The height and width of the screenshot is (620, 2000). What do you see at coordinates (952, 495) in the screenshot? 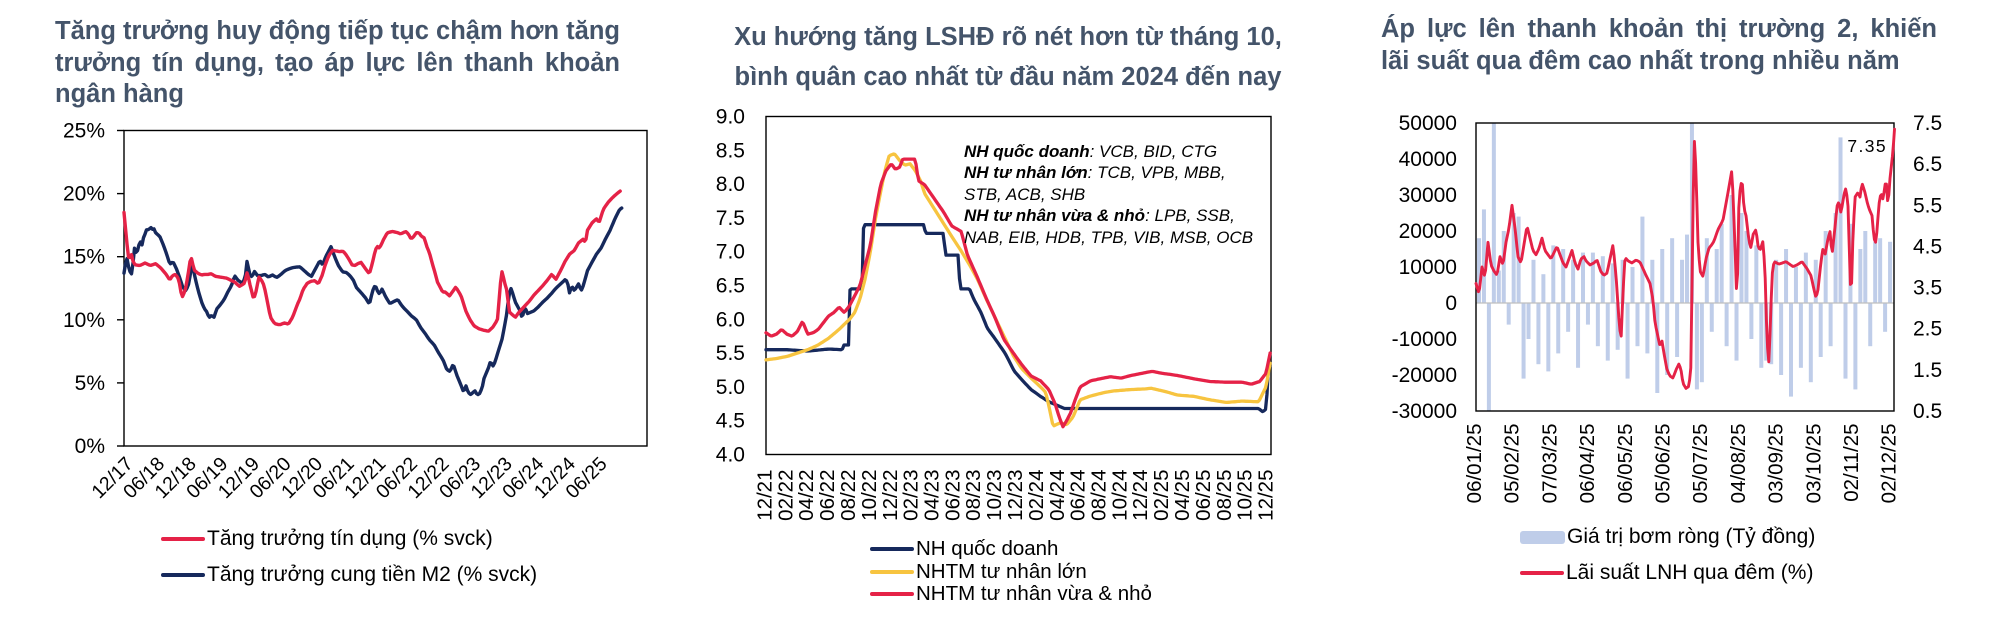
I see `svg-text: 06/23` at bounding box center [952, 495].